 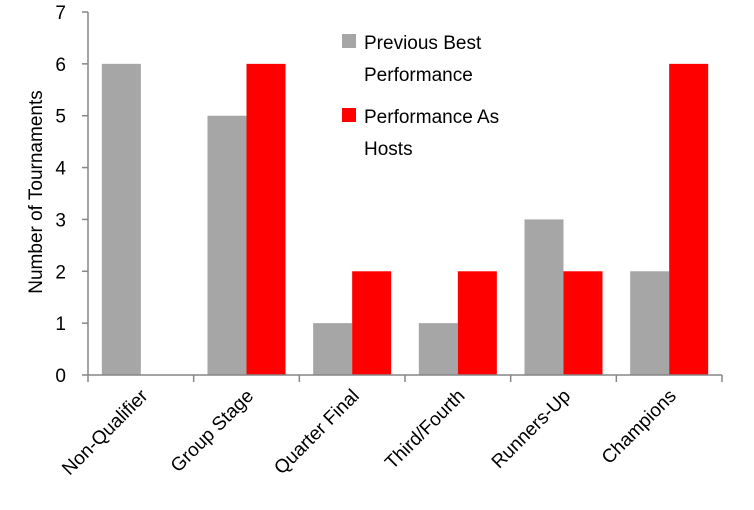 What do you see at coordinates (431, 133) in the screenshot?
I see `legend-label: Performance As Hosts` at bounding box center [431, 133].